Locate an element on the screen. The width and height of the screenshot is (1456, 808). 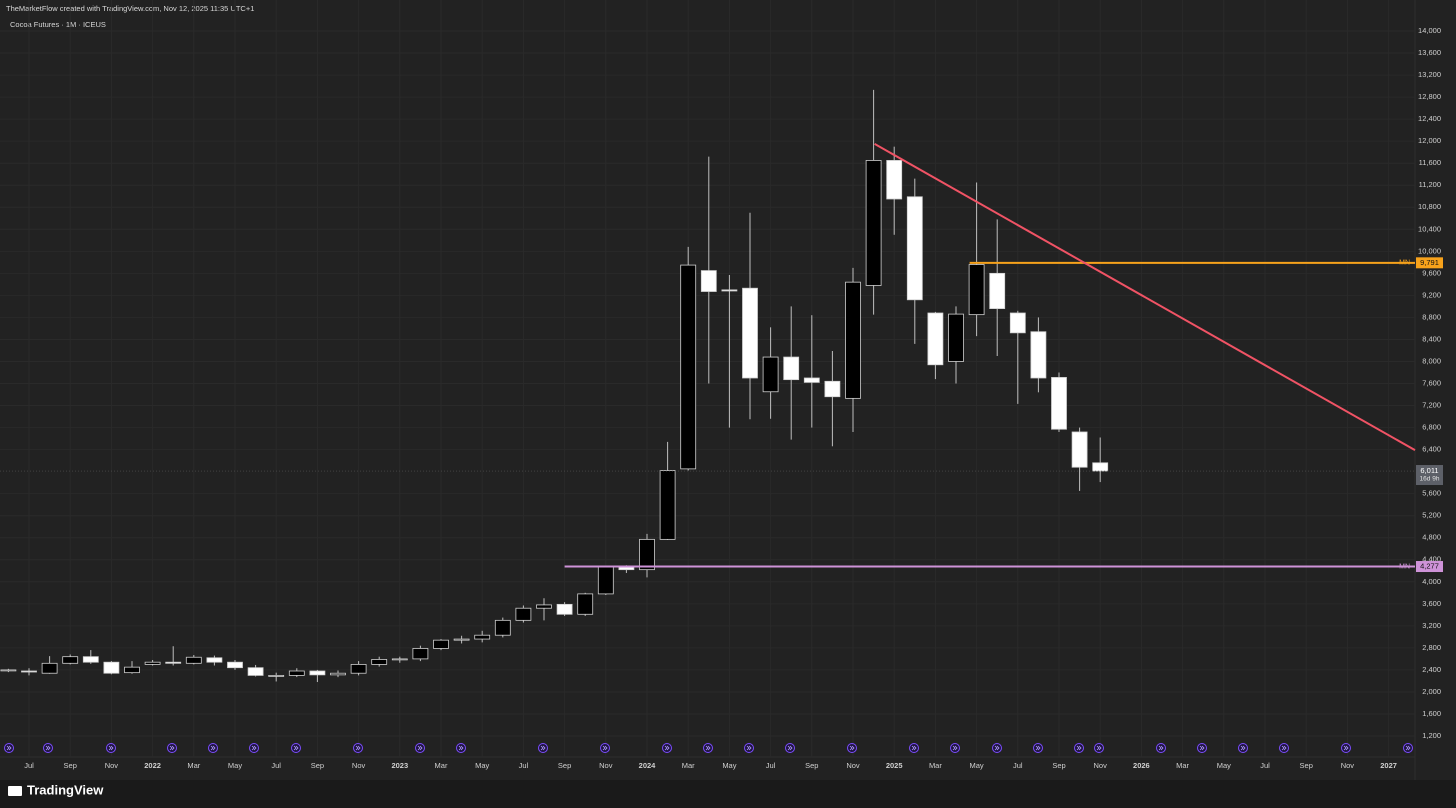
y-tick-label: 10,400 is located at coordinates (1429, 228).